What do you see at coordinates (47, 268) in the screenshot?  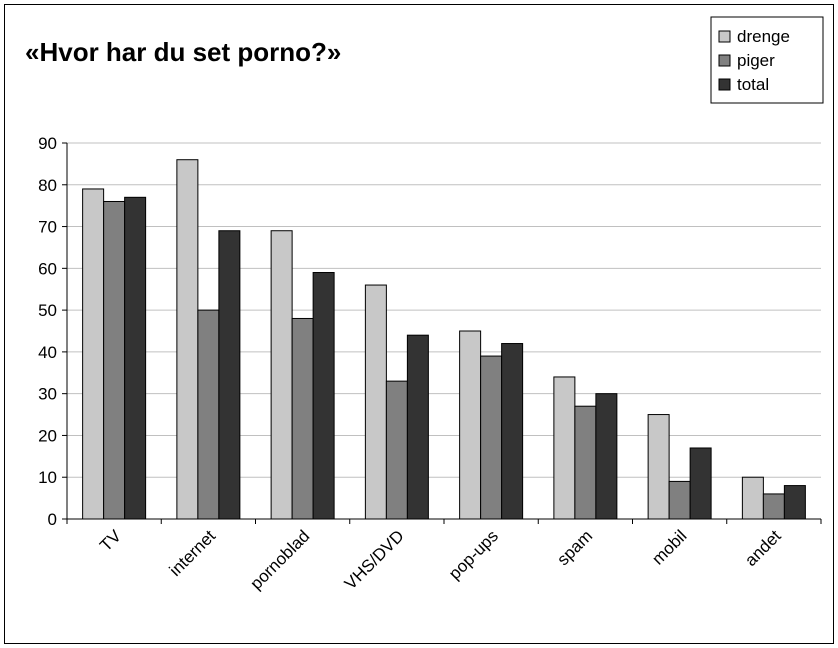 I see `y-tick-label: 60` at bounding box center [47, 268].